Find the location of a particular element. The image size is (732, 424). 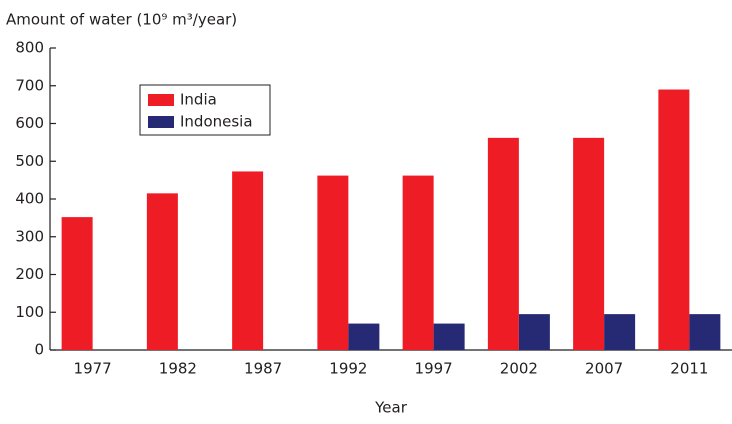

y-tick-label: 100 is located at coordinates (29, 312).